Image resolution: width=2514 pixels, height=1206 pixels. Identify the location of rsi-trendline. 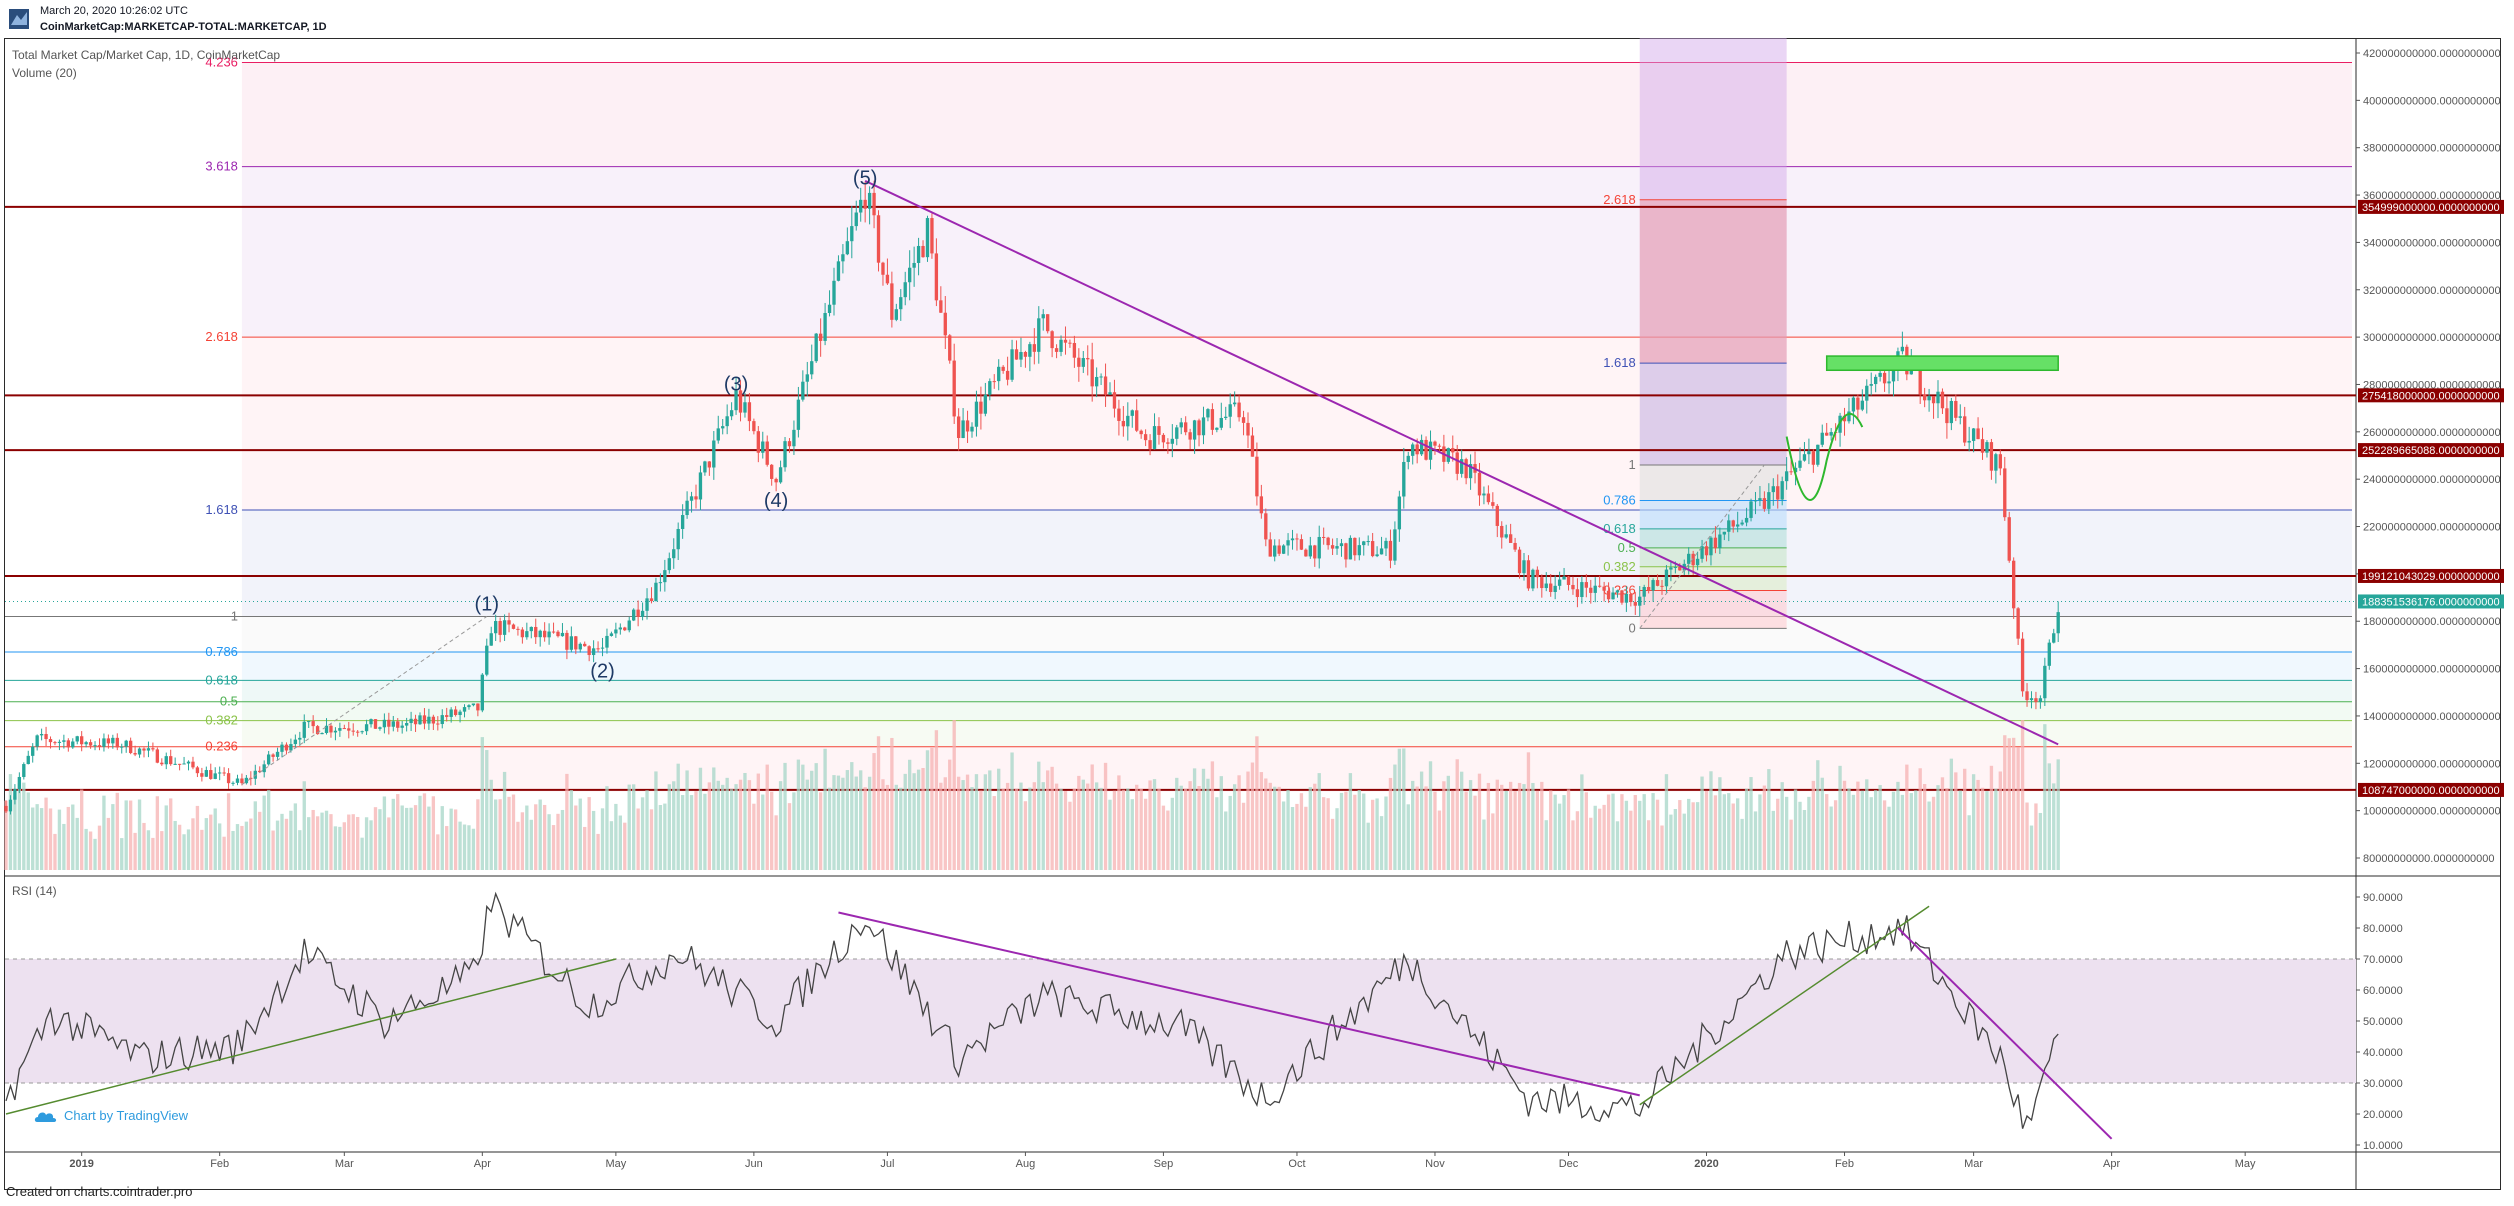
(2005, 1033).